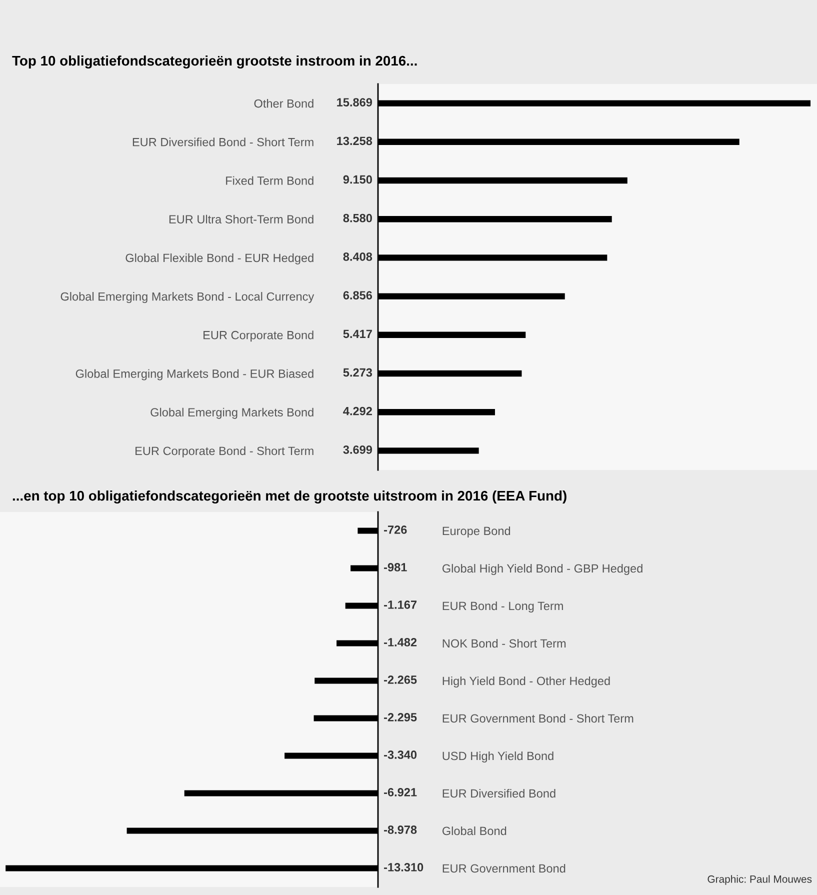  Describe the element at coordinates (354, 102) in the screenshot. I see `data-label: 15.869` at that location.